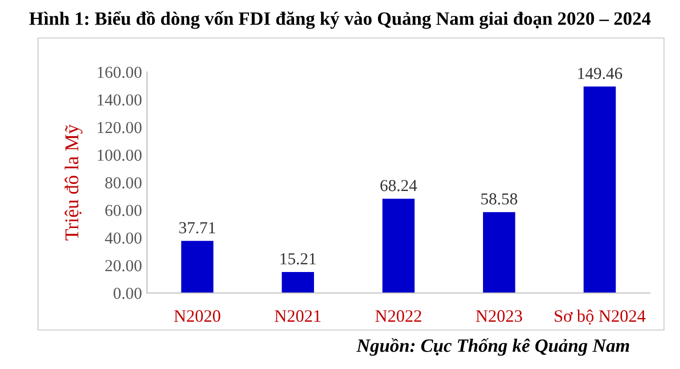  I want to click on x-tick-label: N2022, so click(398, 316).